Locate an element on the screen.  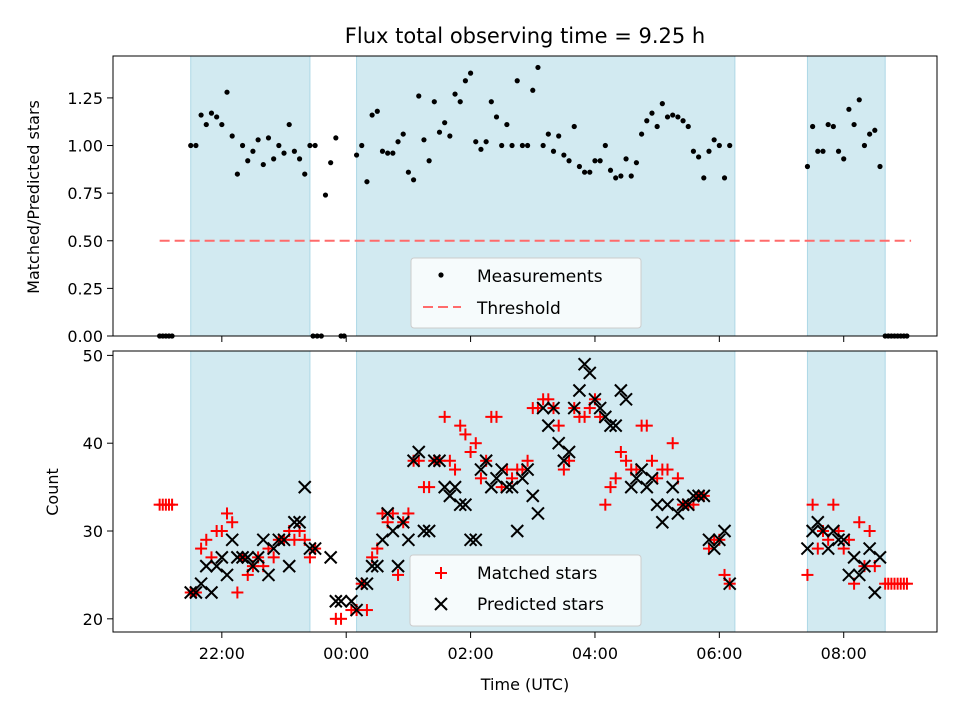
y-tick-label: 0.50 is located at coordinates (85, 241).